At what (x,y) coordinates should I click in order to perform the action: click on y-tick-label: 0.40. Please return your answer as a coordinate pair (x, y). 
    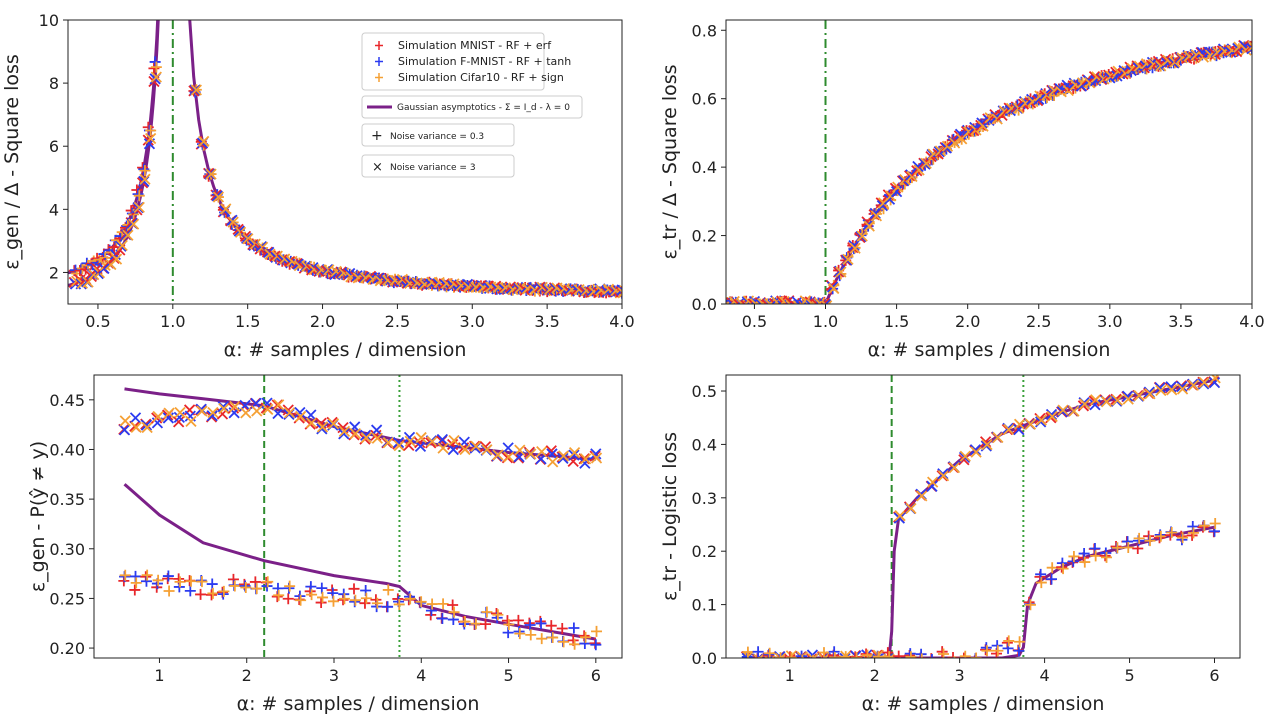
    Looking at the image, I should click on (67, 449).